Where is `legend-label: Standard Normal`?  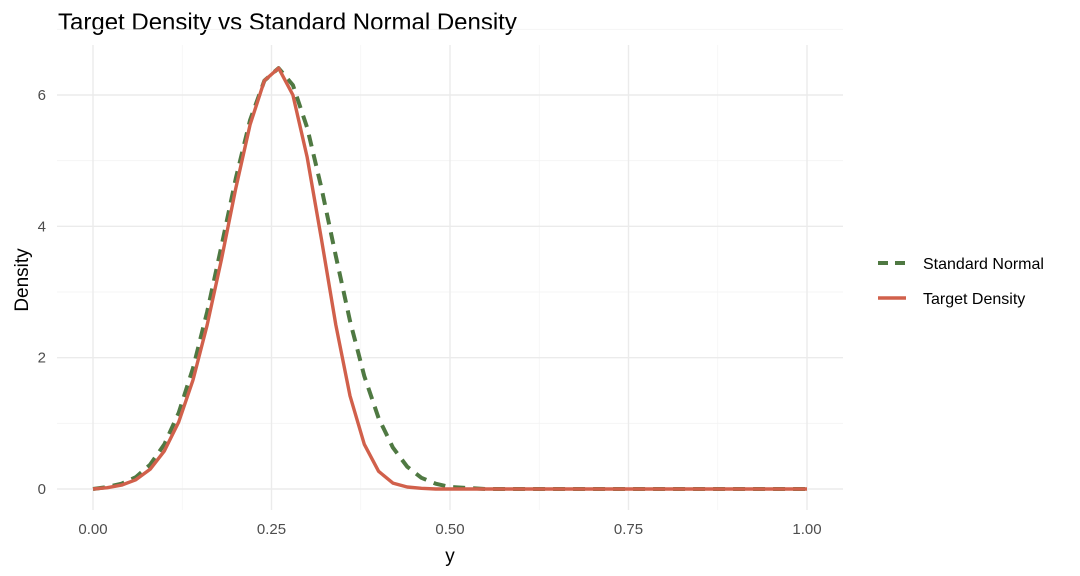 legend-label: Standard Normal is located at coordinates (983, 264).